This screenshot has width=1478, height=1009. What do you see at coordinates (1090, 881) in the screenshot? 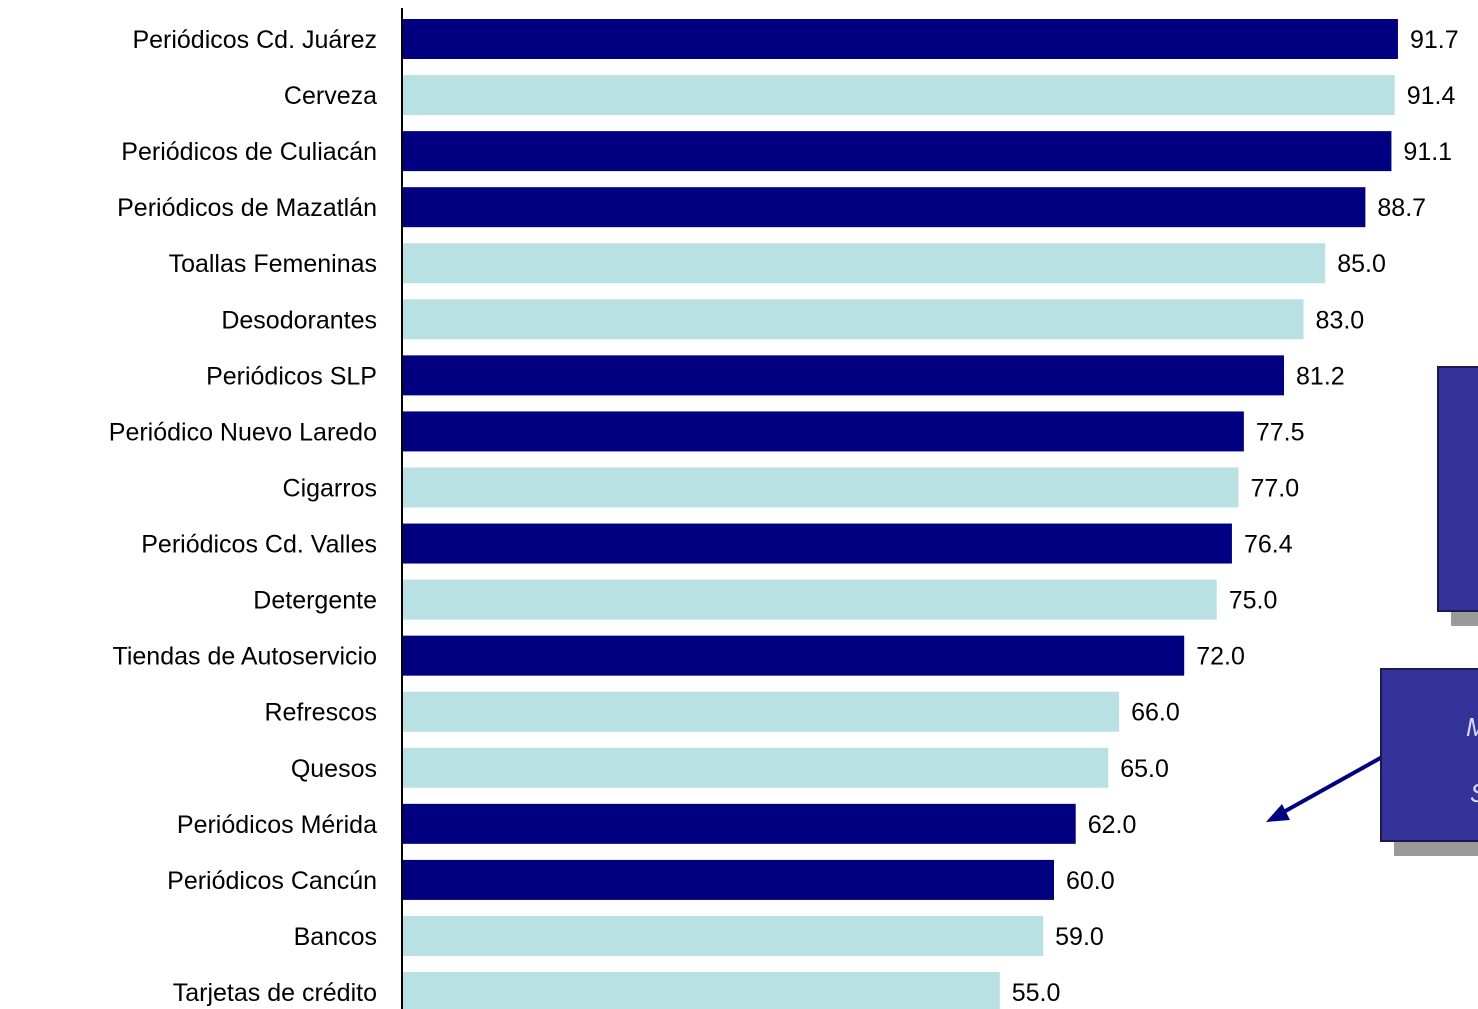
I see `data-label: 60.0` at bounding box center [1090, 881].